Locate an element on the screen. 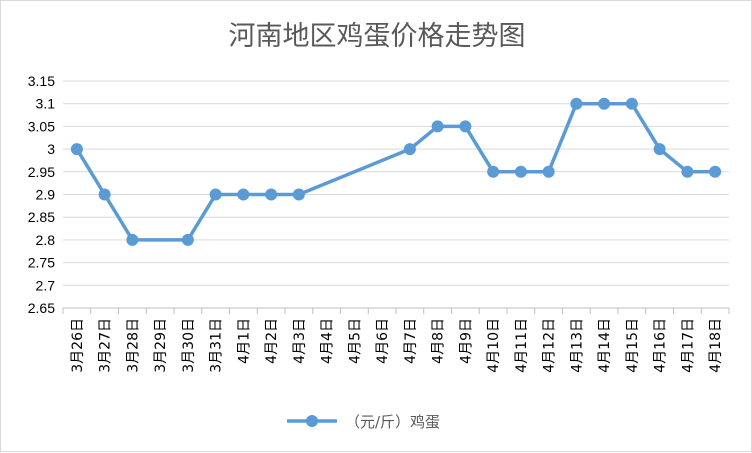 This screenshot has width=752, height=453. x-tick-label: 4月5日 is located at coordinates (355, 341).